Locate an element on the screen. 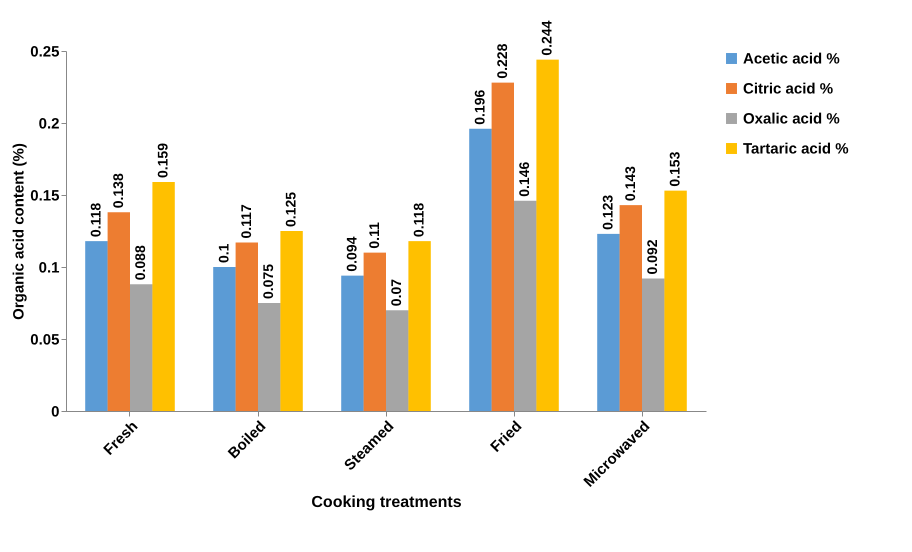 Image resolution: width=912 pixels, height=552 pixels. legend-label: Tartaric acid % is located at coordinates (796, 149).